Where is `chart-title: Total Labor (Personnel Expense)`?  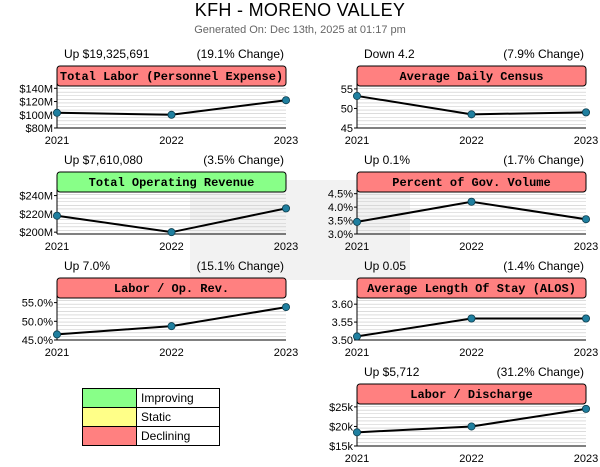
chart-title: Total Labor (Personnel Expense) is located at coordinates (171, 77).